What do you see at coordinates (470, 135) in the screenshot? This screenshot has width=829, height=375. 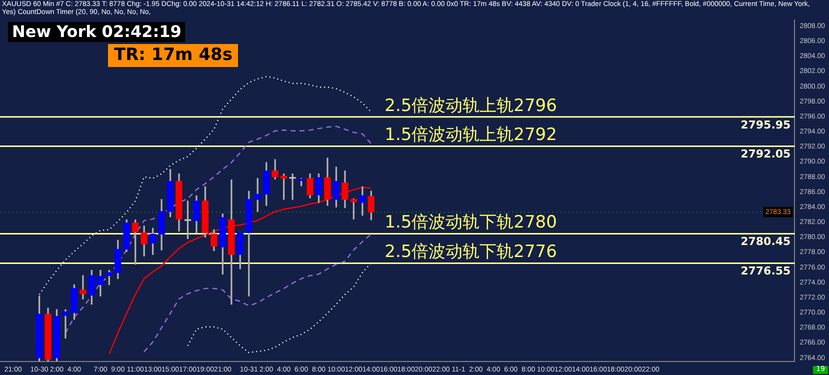 I see `annotation: 1.5倍波动轨上轨2792` at bounding box center [470, 135].